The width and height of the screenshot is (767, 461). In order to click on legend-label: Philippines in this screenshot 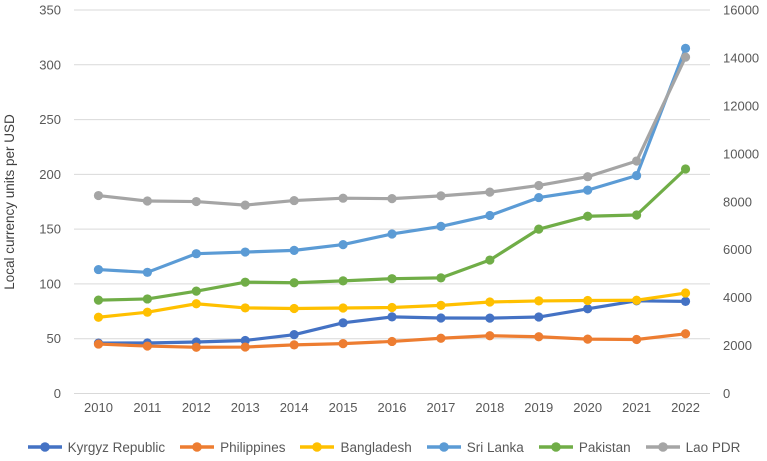, I will do `click(253, 447)`.